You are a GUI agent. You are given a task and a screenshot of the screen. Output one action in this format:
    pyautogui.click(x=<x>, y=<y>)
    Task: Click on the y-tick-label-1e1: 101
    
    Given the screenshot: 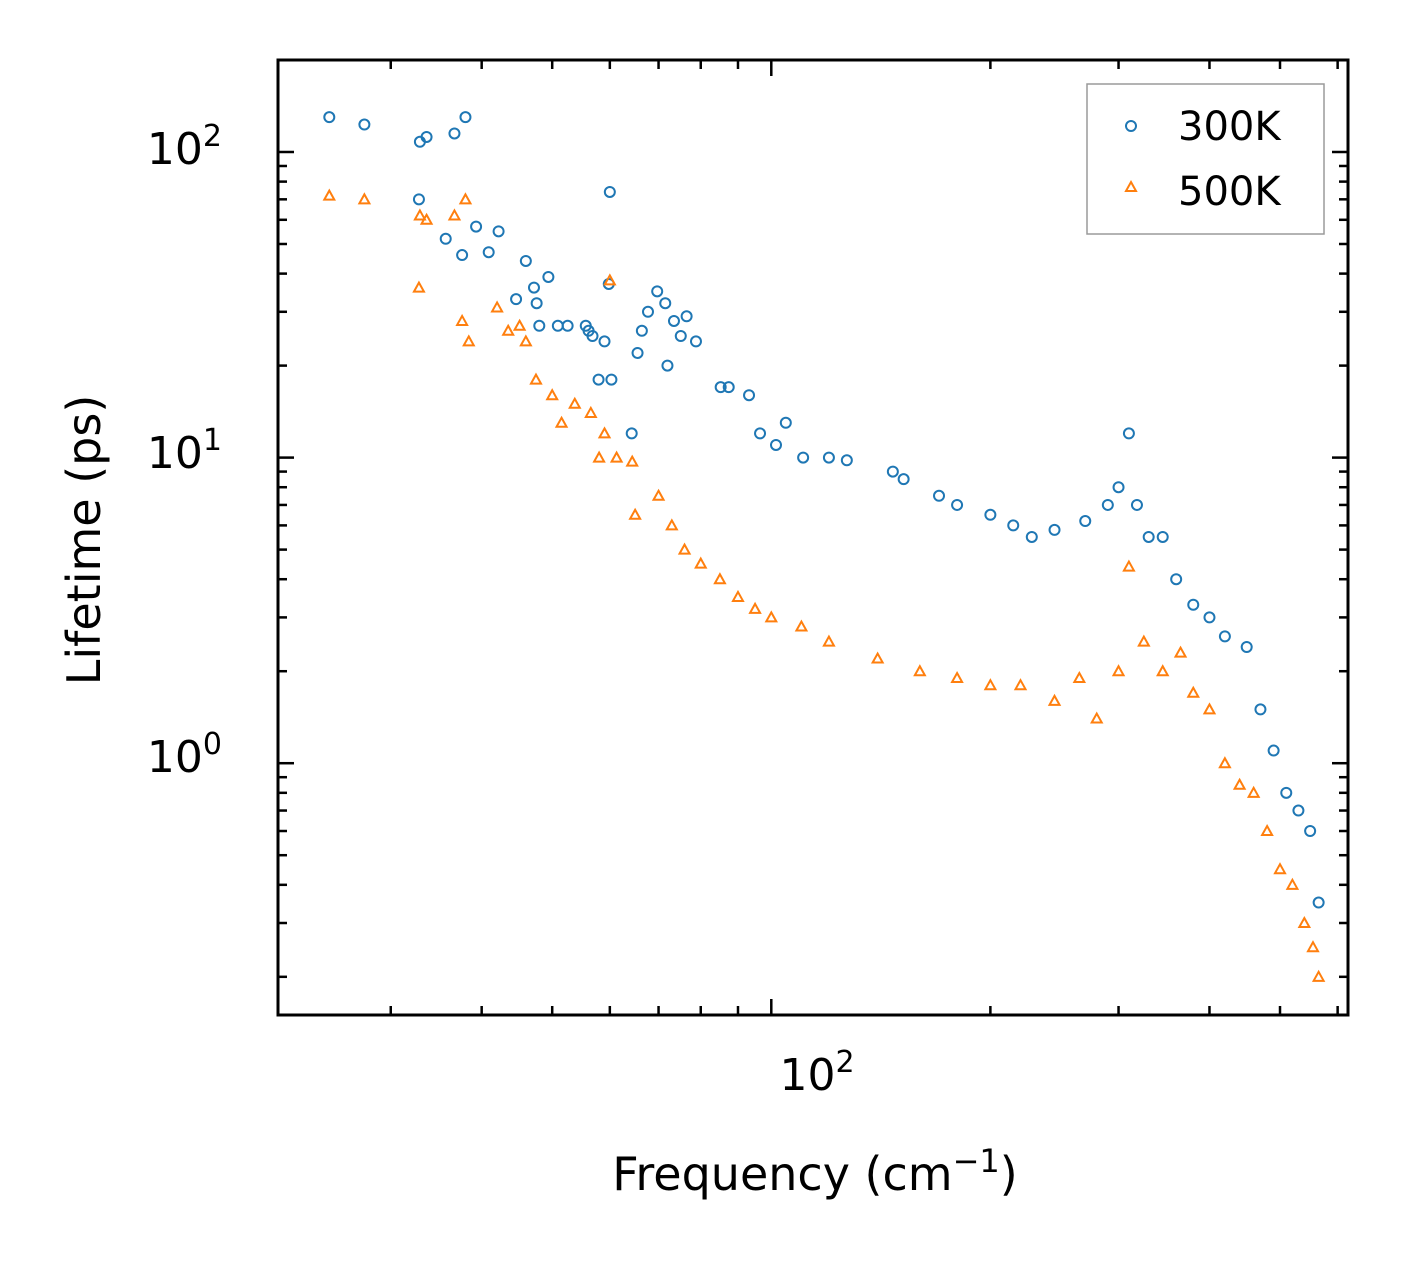 What is the action you would take?
    pyautogui.click(x=184, y=451)
    